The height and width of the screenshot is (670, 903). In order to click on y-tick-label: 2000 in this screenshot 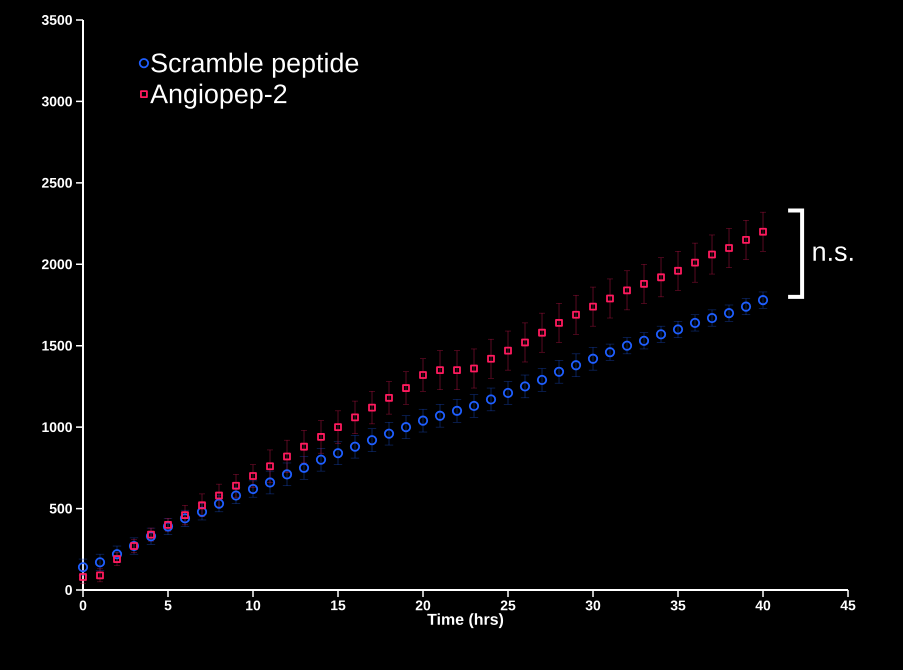, I will do `click(57, 264)`.